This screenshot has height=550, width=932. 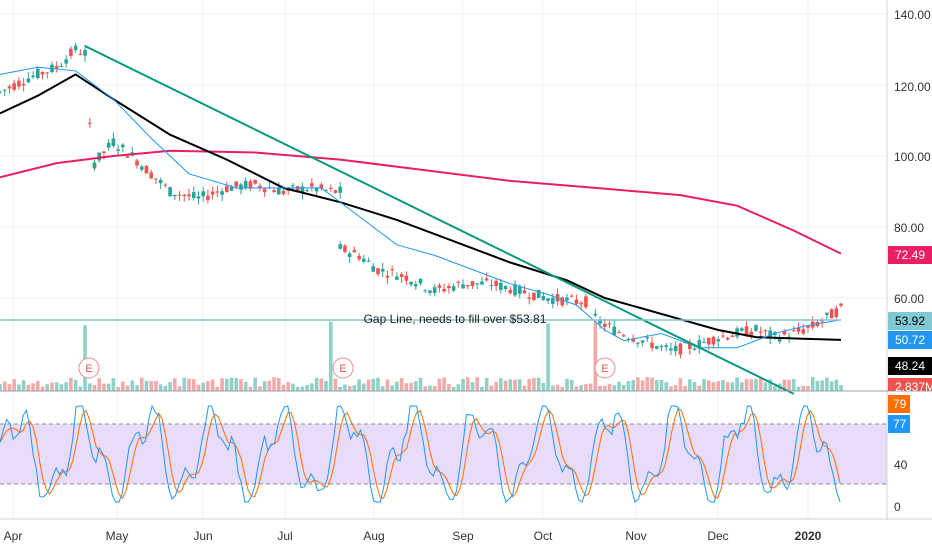 I want to click on osc-tick-40: 40, so click(x=901, y=465).